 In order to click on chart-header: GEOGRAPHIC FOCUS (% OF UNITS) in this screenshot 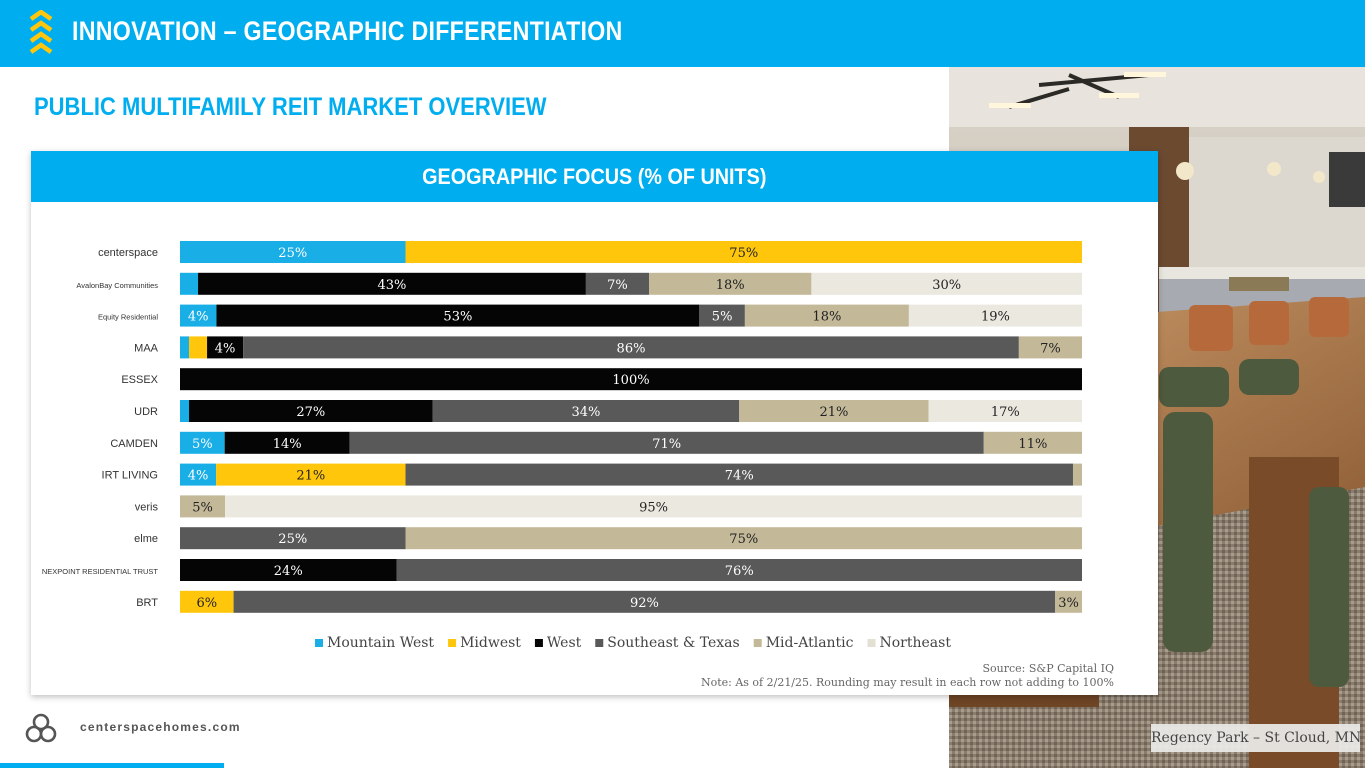, I will do `click(594, 176)`.